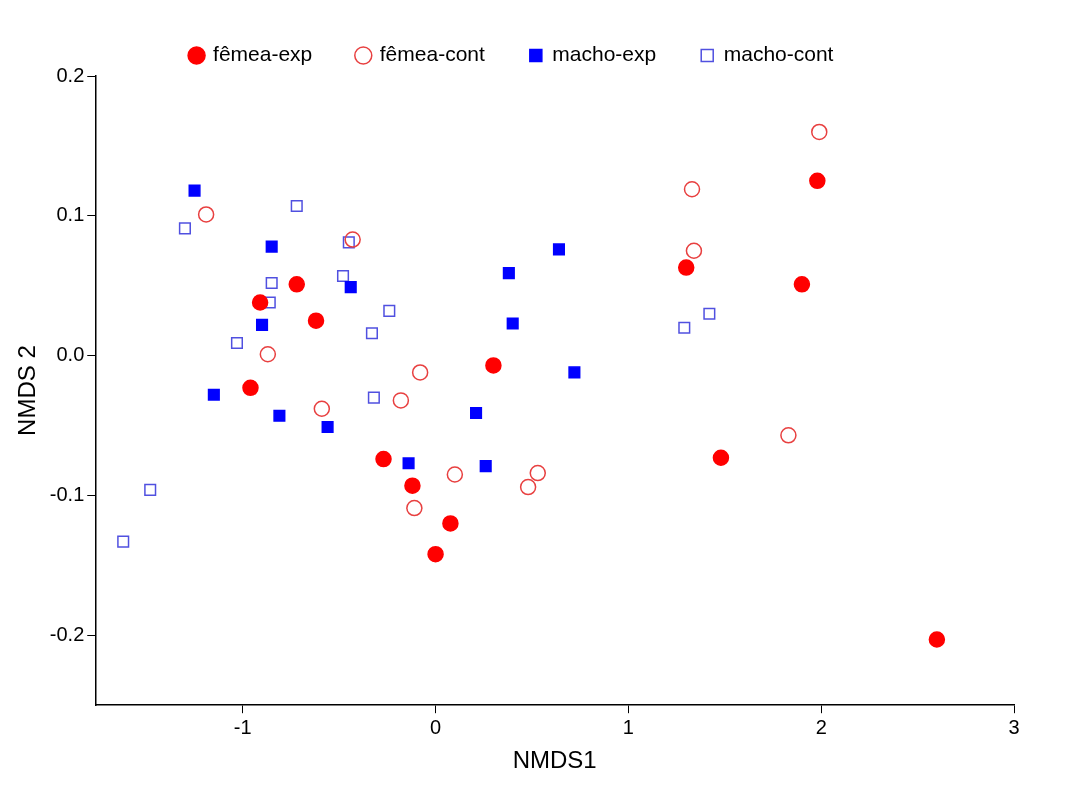  What do you see at coordinates (436, 726) in the screenshot?
I see `x-tick-label: 0` at bounding box center [436, 726].